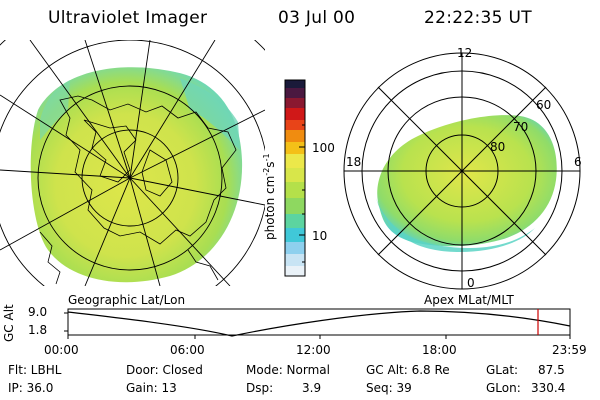  Describe the element at coordinates (569, 350) in the screenshot. I see `timeline-xtick-2359: 23:59` at that location.